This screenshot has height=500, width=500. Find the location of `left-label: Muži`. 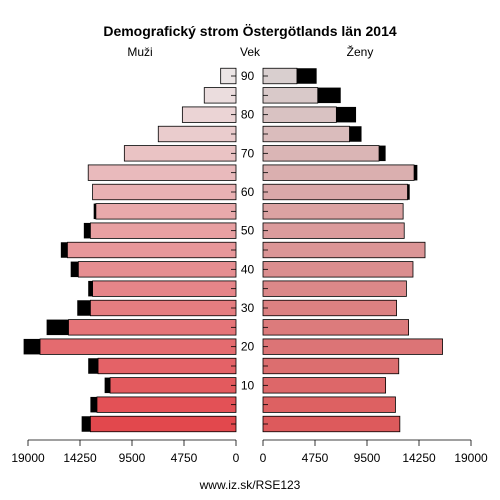

left-label: Muži is located at coordinates (139, 52).